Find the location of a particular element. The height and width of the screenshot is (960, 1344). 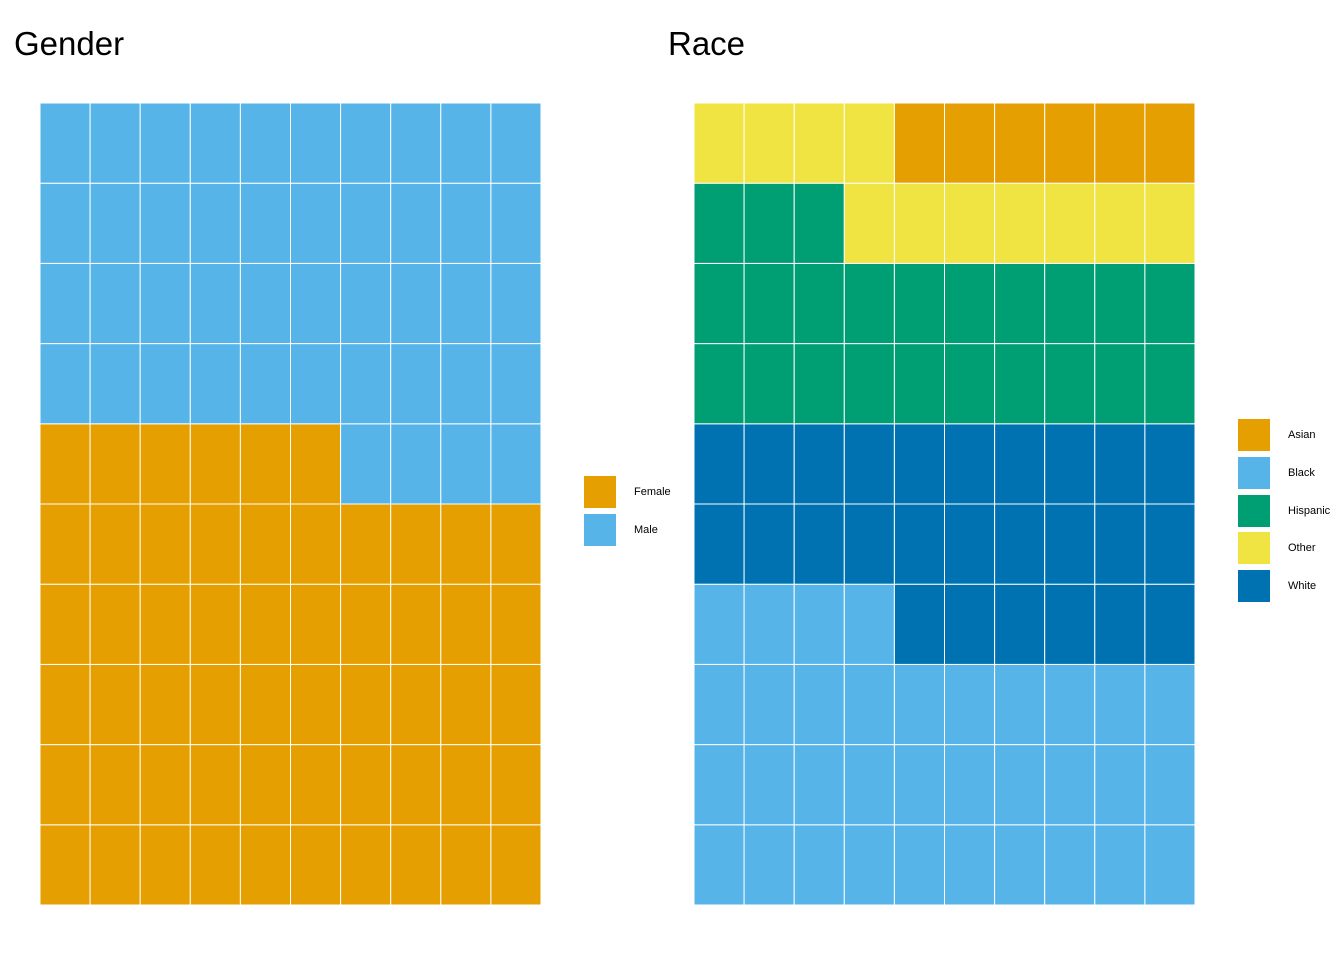

legend-label: Male is located at coordinates (646, 530).